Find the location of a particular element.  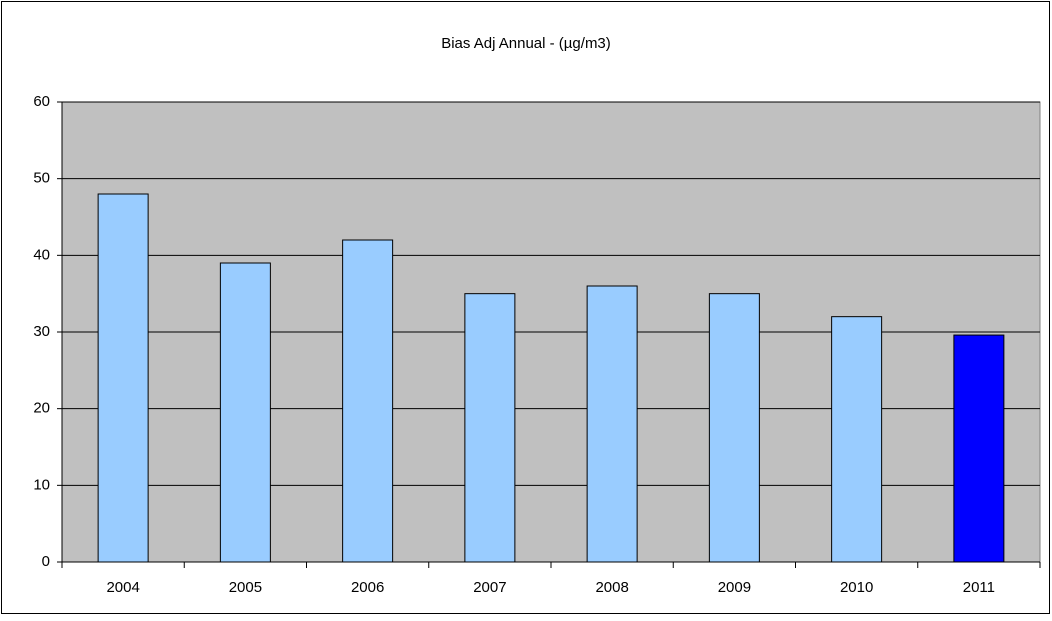

x-tick-label: 2006 is located at coordinates (367, 587).